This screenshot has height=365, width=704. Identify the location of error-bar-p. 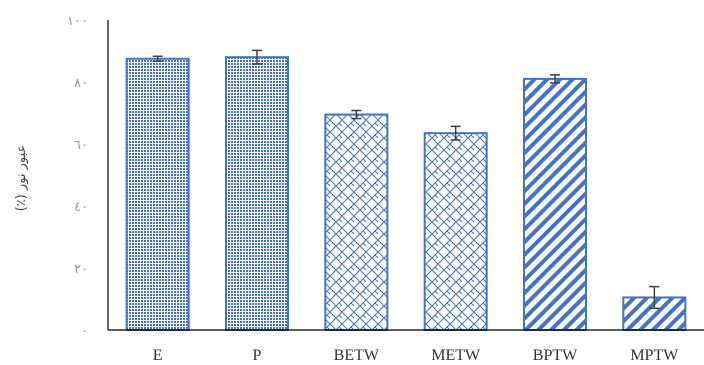
(257, 57).